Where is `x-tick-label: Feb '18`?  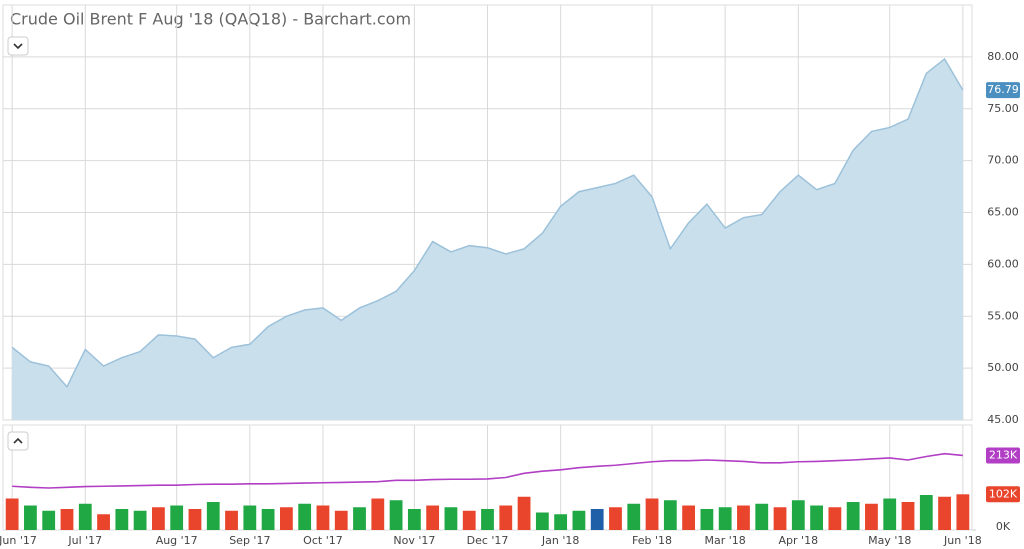
x-tick-label: Feb '18 is located at coordinates (652, 540).